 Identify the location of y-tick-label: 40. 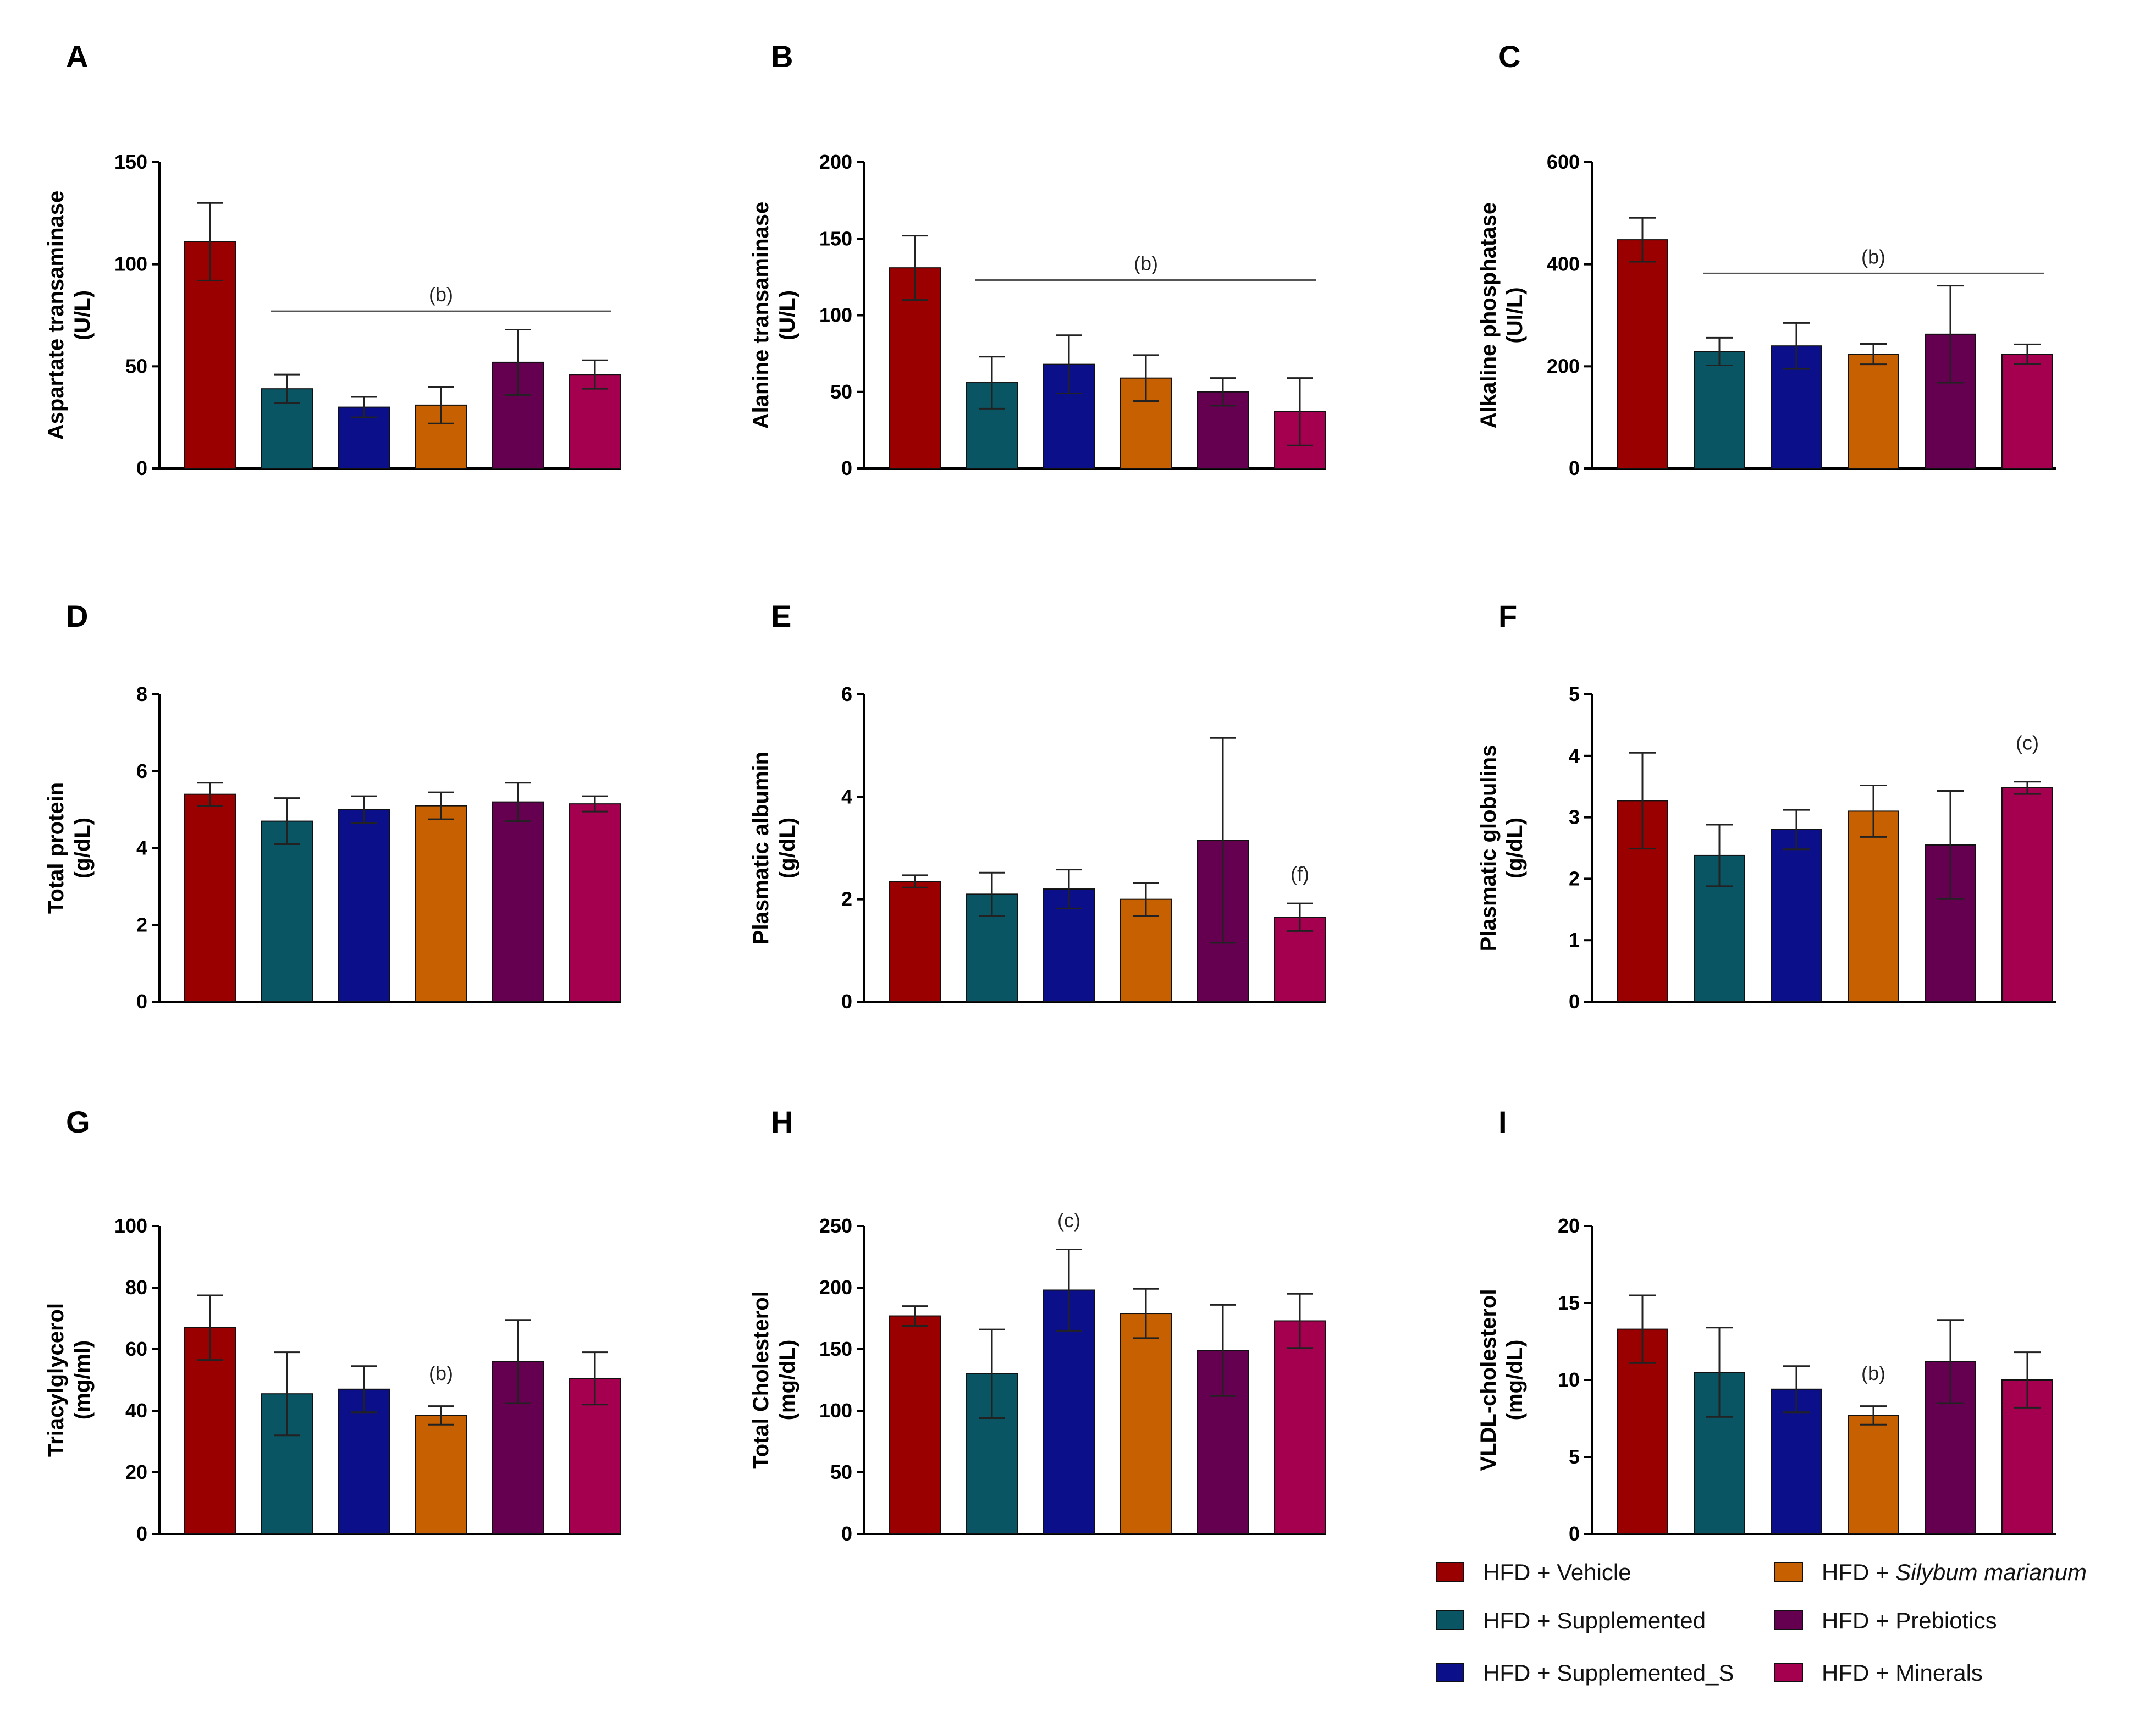
(136, 1411).